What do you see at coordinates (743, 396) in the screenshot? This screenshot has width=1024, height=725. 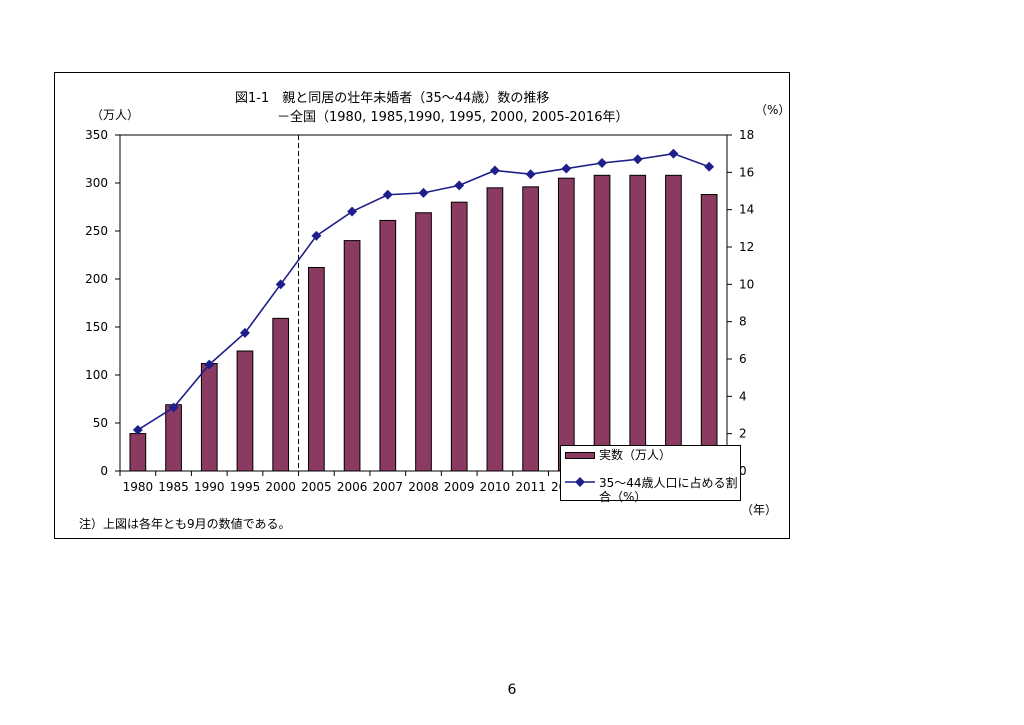 I see `right-tick-label: 4` at bounding box center [743, 396].